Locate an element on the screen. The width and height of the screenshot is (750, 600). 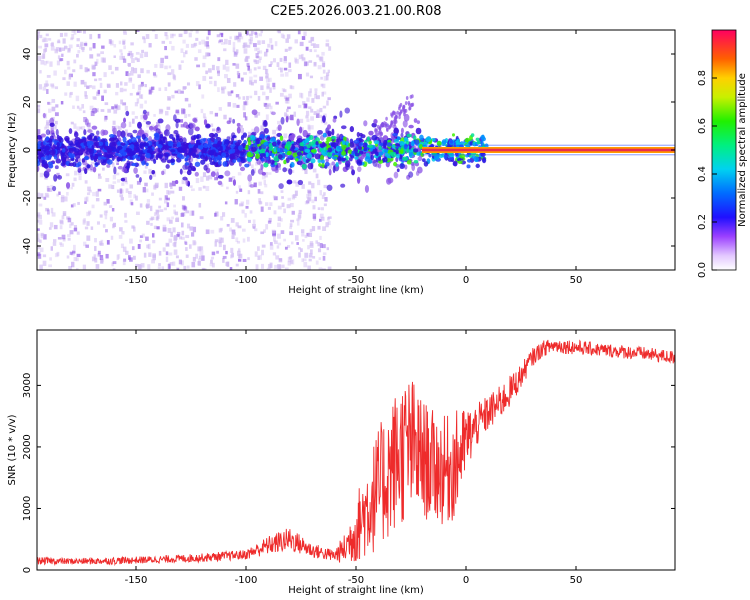
y-tick-label: -40 is located at coordinates (27, 246).